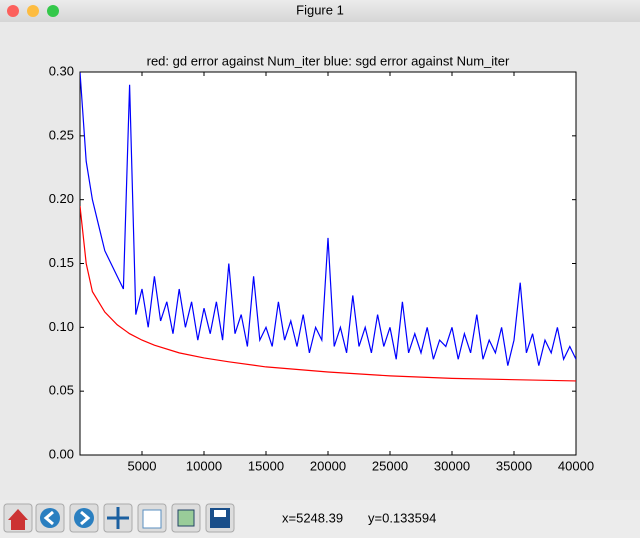 The image size is (640, 543). What do you see at coordinates (118, 518) in the screenshot?
I see `pan-button` at bounding box center [118, 518].